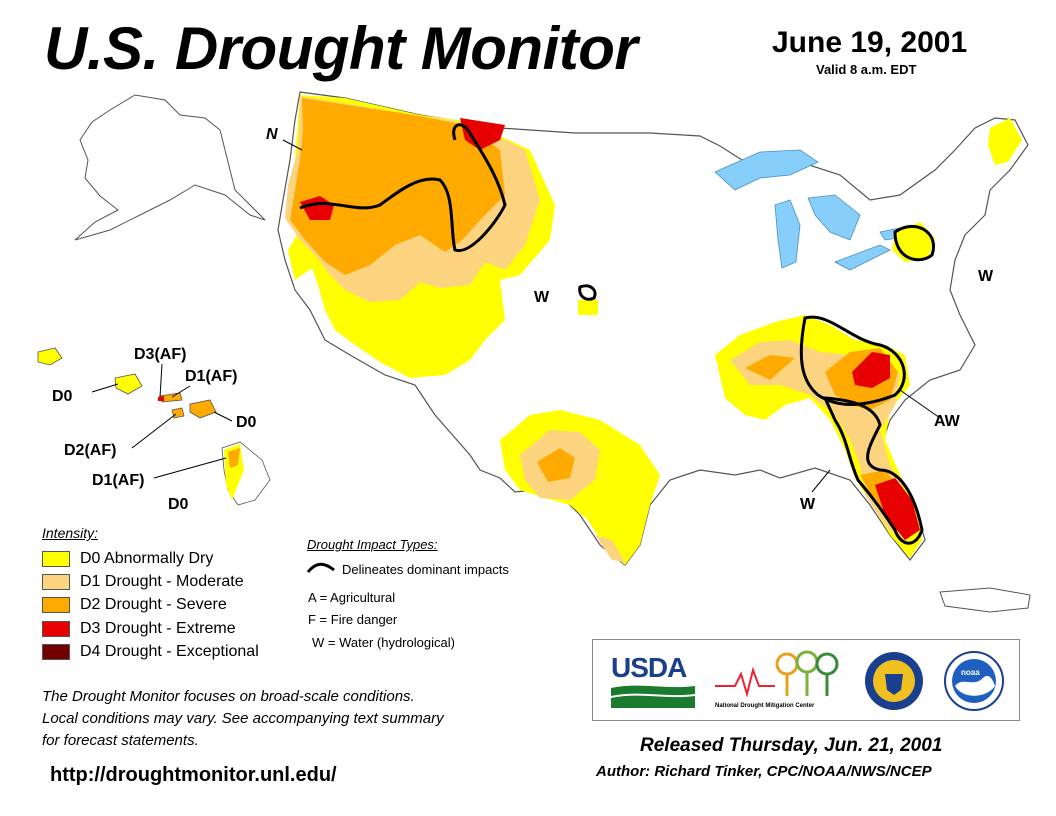 Image resolution: width=1056 pixels, height=816 pixels. I want to click on legend-item-d2: D2 Drought - Severe, so click(134, 605).